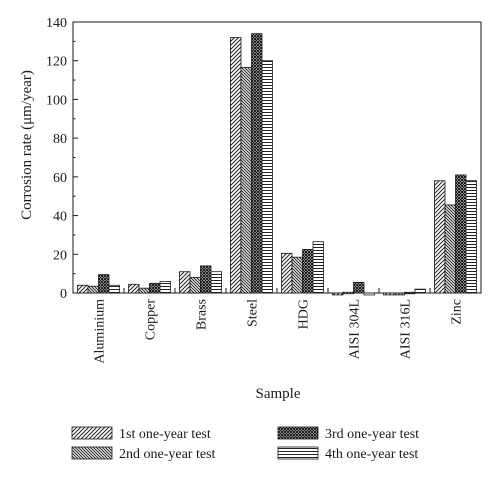 This screenshot has width=500, height=482. Describe the element at coordinates (27, 145) in the screenshot. I see `y-axis-title: Corrosion rate (μm/year)` at that location.